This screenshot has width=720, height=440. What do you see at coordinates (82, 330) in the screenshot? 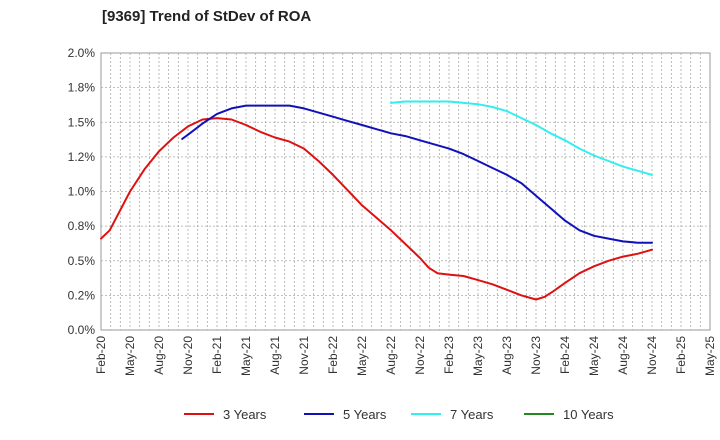
I see `y-tick-label: 0.0%` at bounding box center [82, 330].